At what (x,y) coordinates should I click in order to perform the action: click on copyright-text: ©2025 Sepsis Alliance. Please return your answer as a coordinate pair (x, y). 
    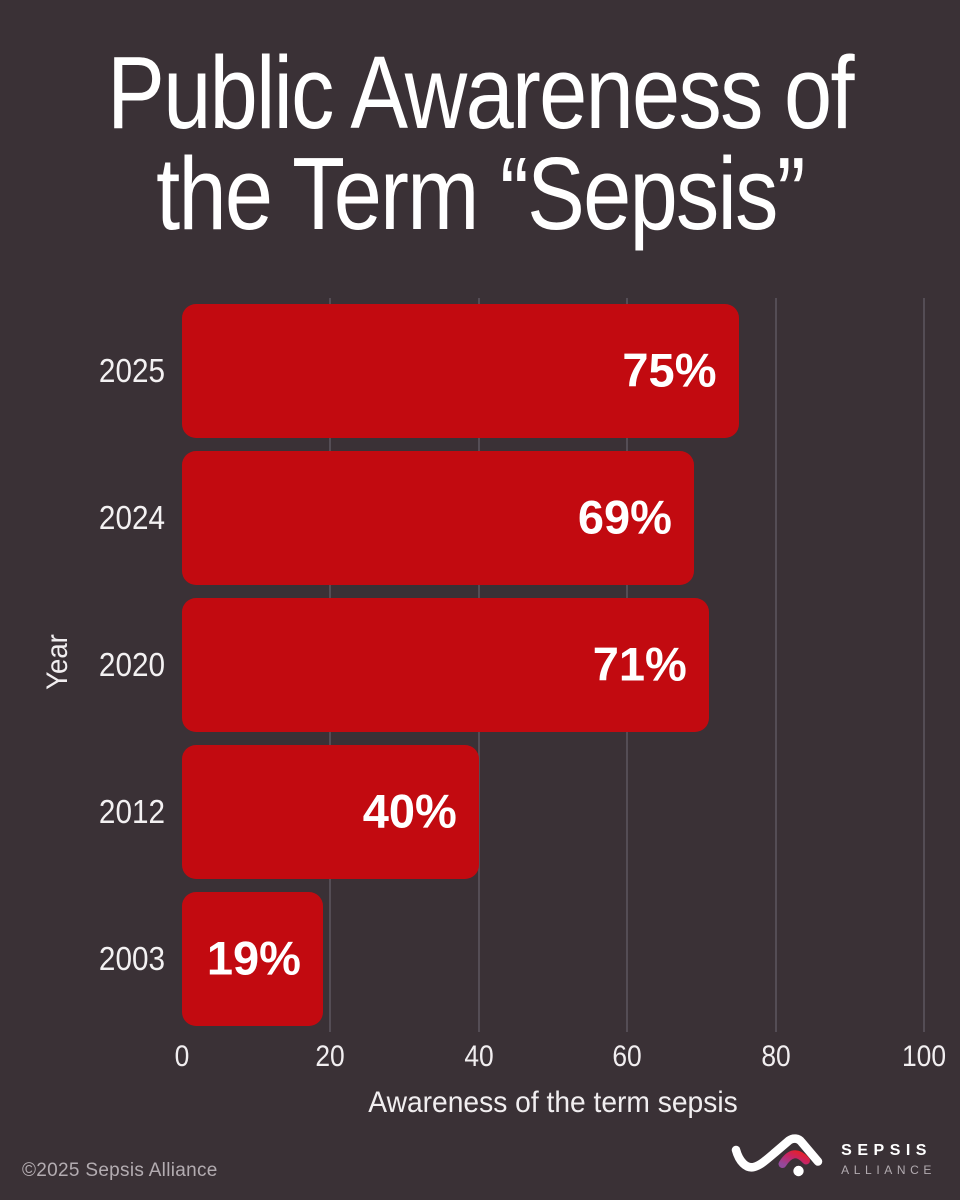
    Looking at the image, I should click on (120, 1170).